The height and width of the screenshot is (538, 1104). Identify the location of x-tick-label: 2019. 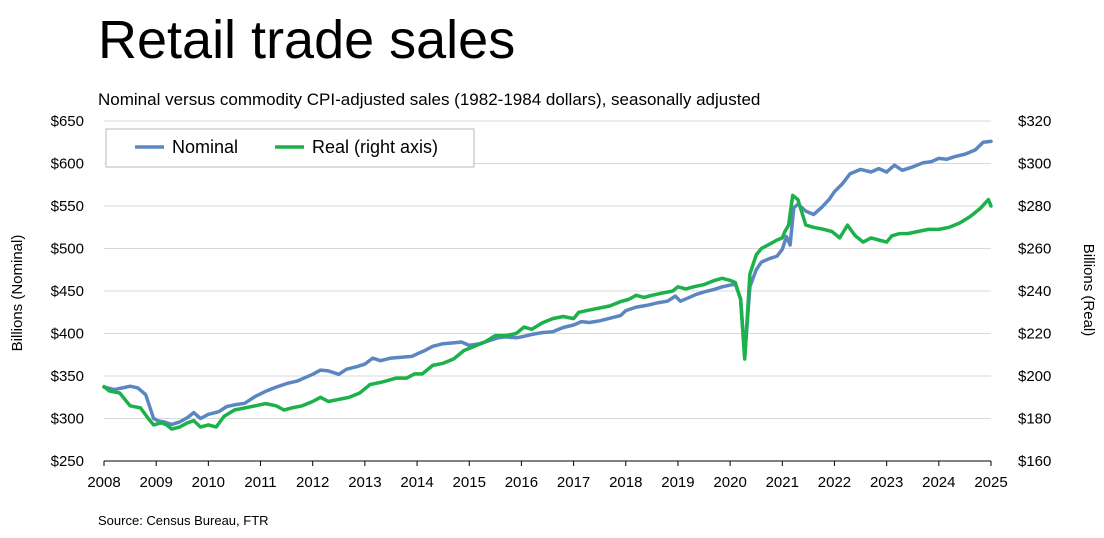
(677, 482).